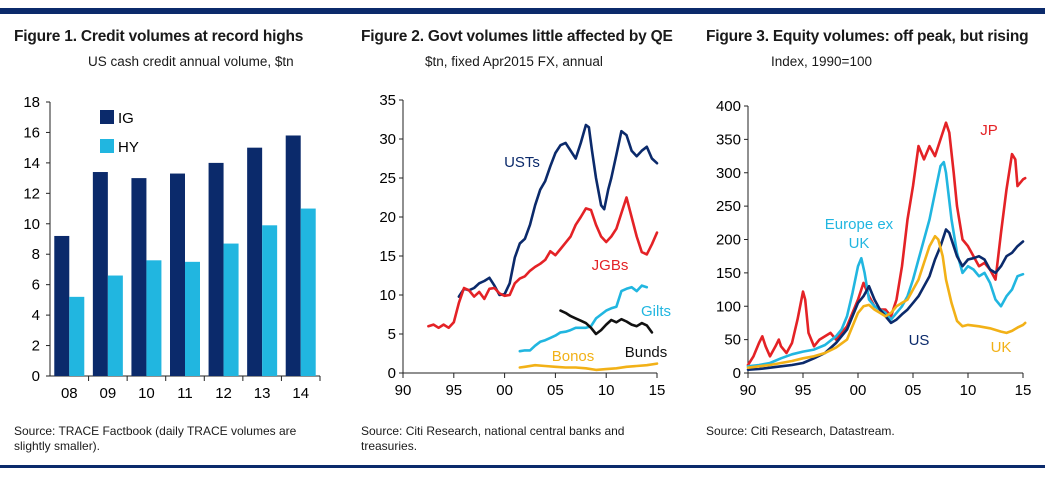  Describe the element at coordinates (392, 334) in the screenshot. I see `y-tick-label: 5` at that location.